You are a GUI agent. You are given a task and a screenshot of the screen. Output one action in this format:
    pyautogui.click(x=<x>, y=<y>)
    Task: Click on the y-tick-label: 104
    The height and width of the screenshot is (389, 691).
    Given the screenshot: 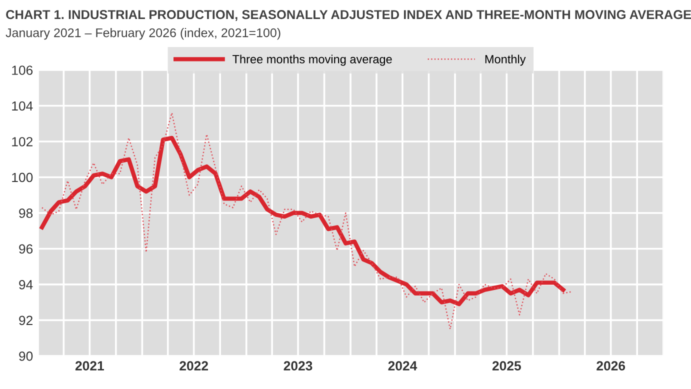 What is the action you would take?
    pyautogui.click(x=22, y=106)
    